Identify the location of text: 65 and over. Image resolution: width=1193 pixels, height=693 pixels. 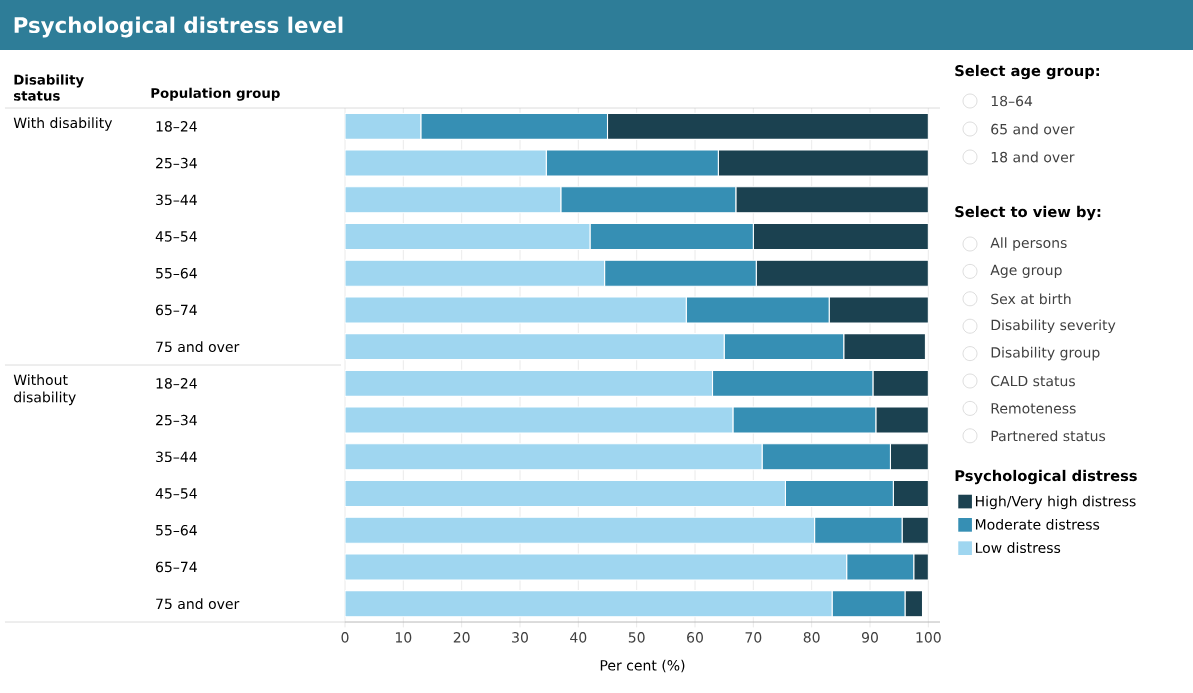
(1033, 129).